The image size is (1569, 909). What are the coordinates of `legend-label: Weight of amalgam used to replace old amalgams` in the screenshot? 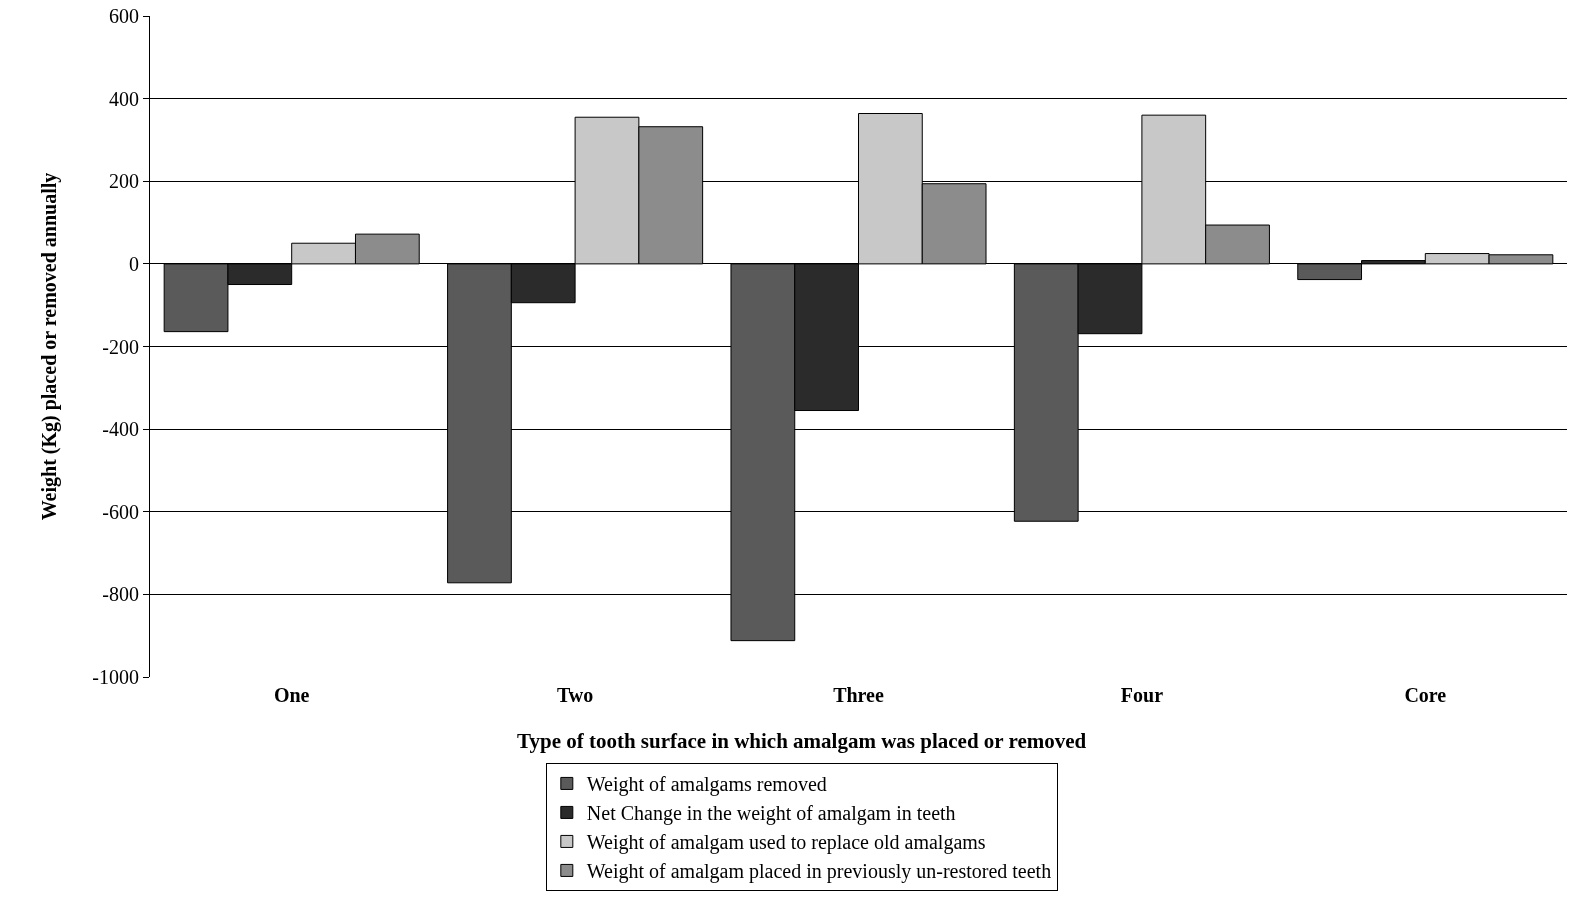 It's located at (786, 843).